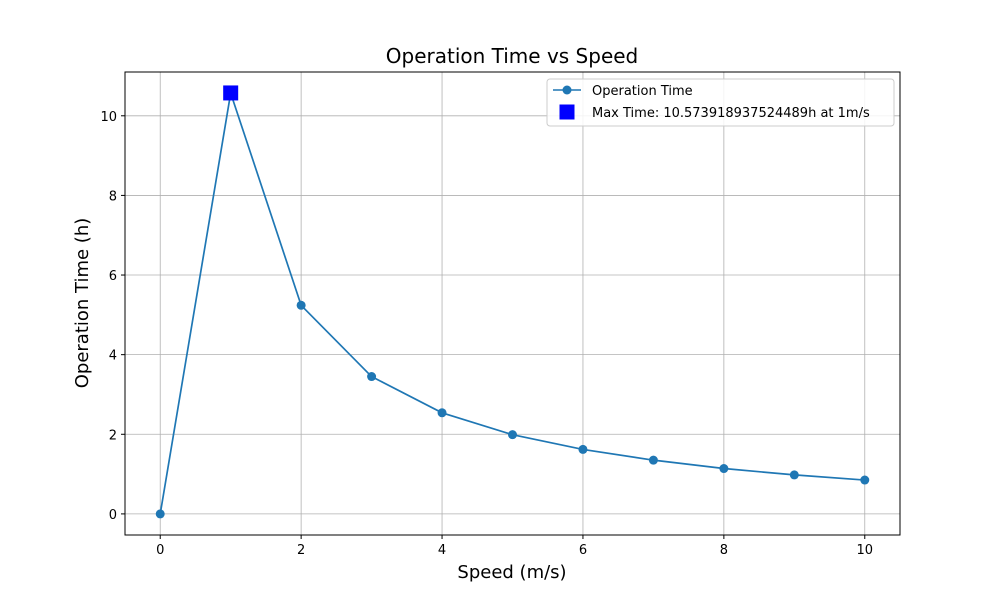  I want to click on x-tick-label: 4, so click(442, 550).